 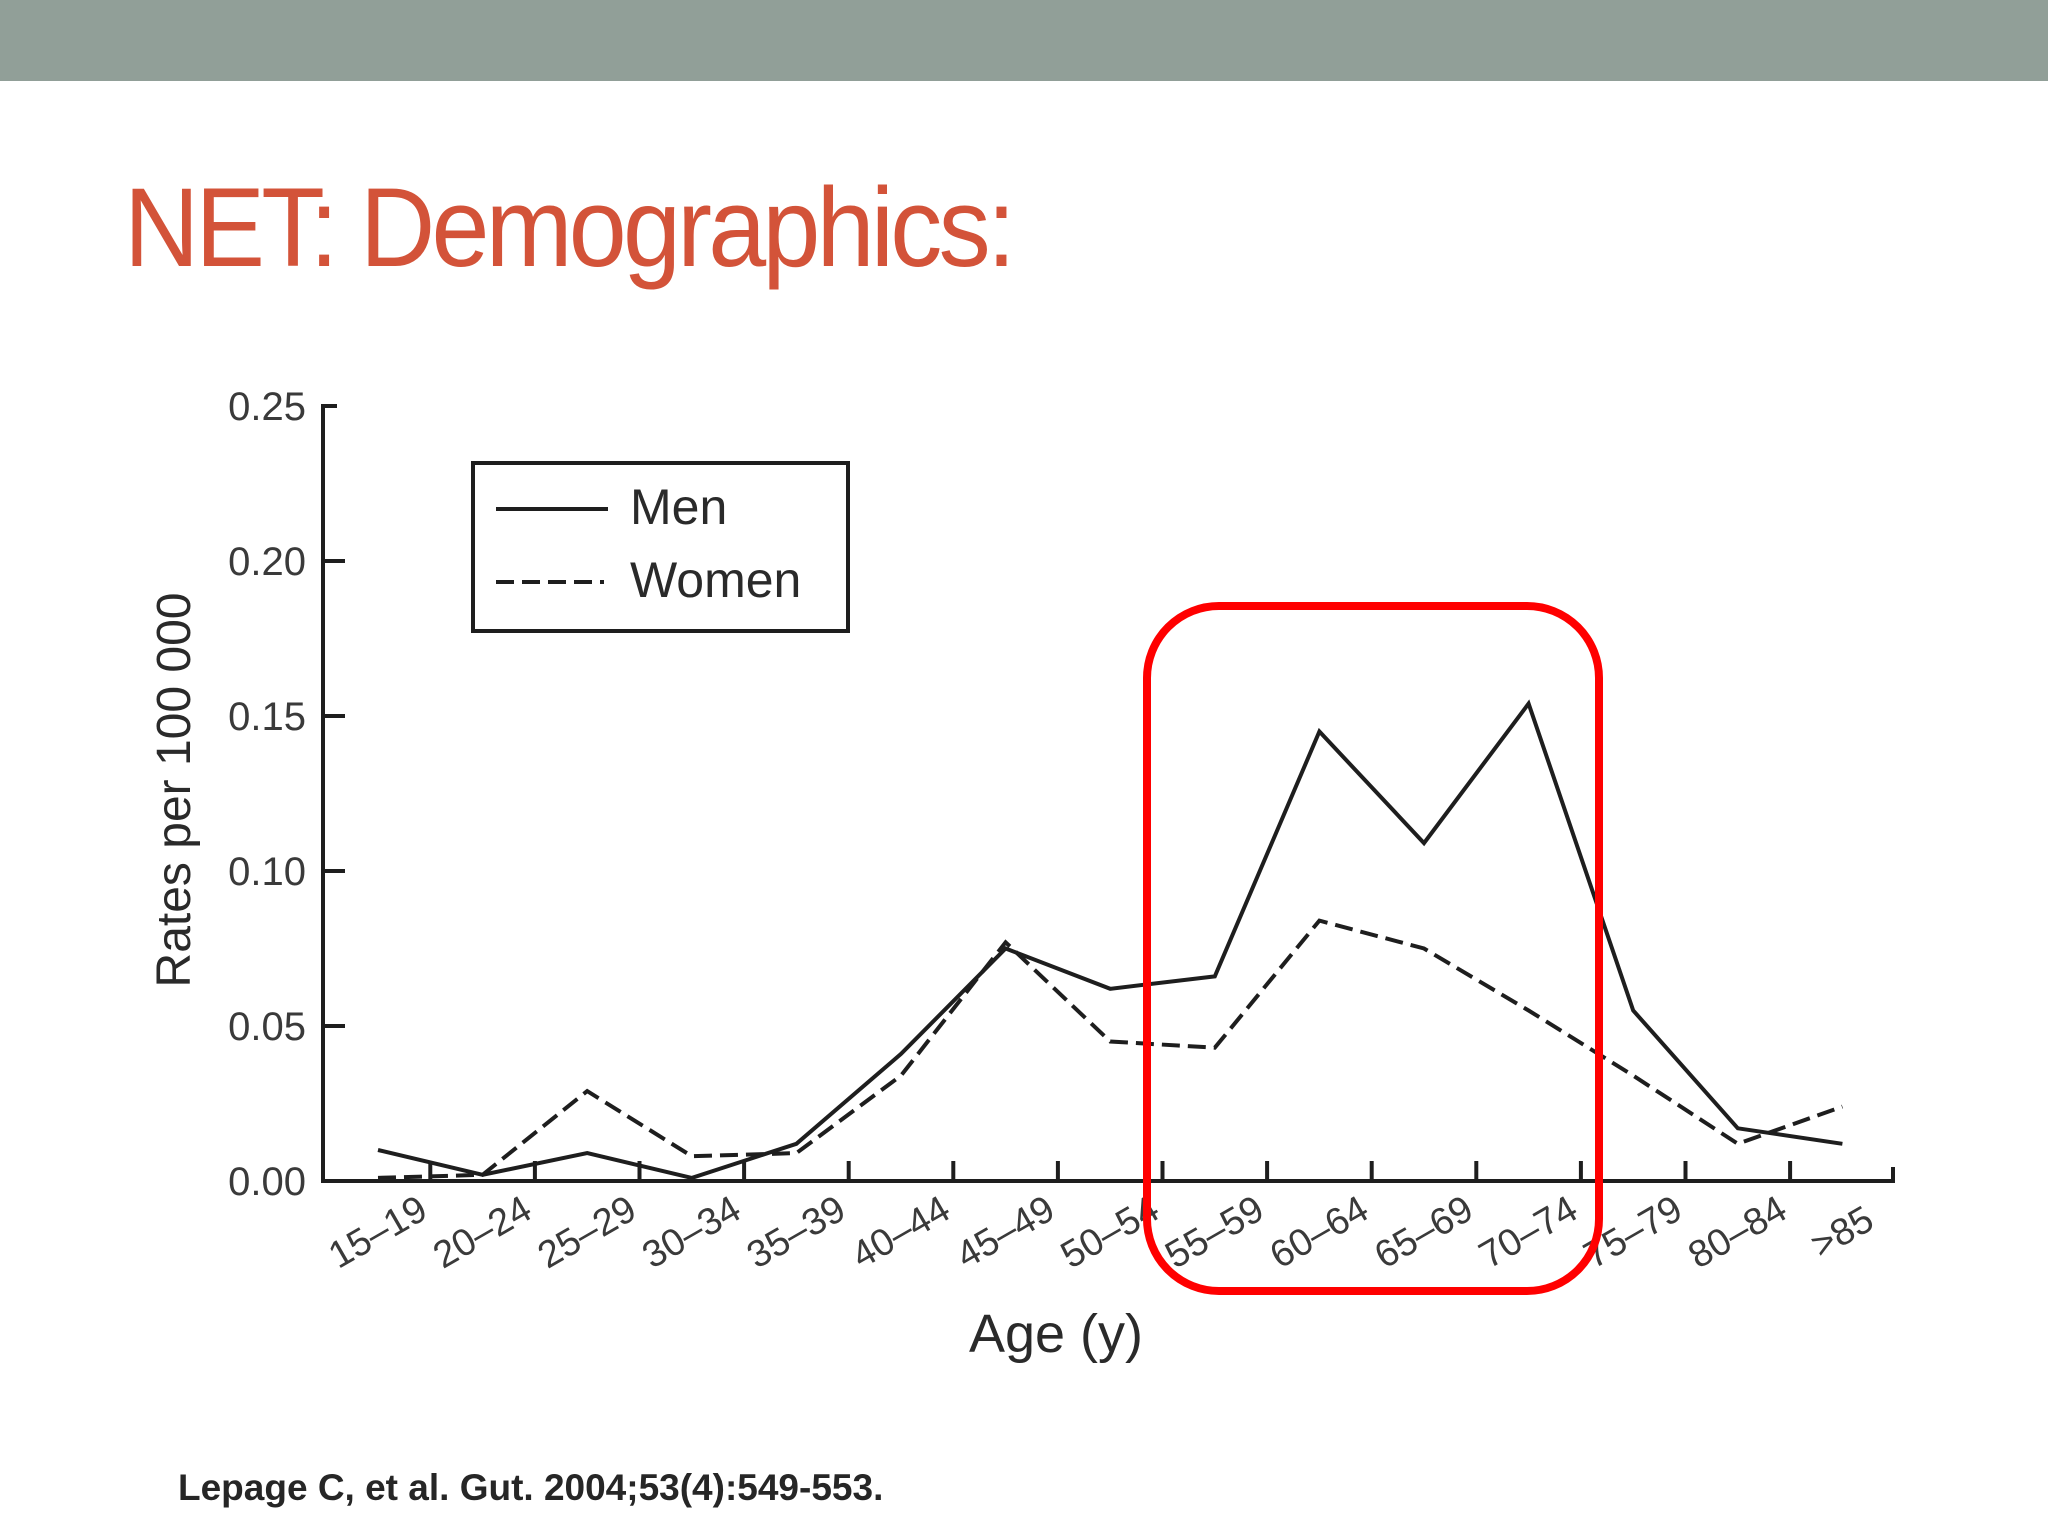 What do you see at coordinates (1424, 1232) in the screenshot?
I see `x-tick-label: 65–69` at bounding box center [1424, 1232].